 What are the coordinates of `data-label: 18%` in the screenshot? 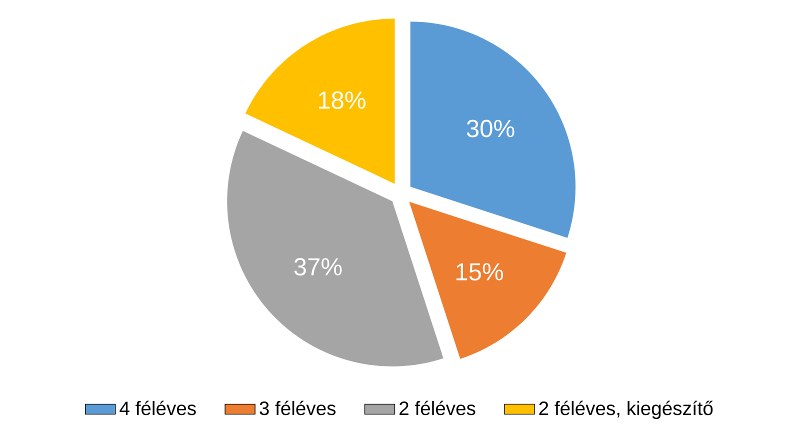 It's located at (342, 100).